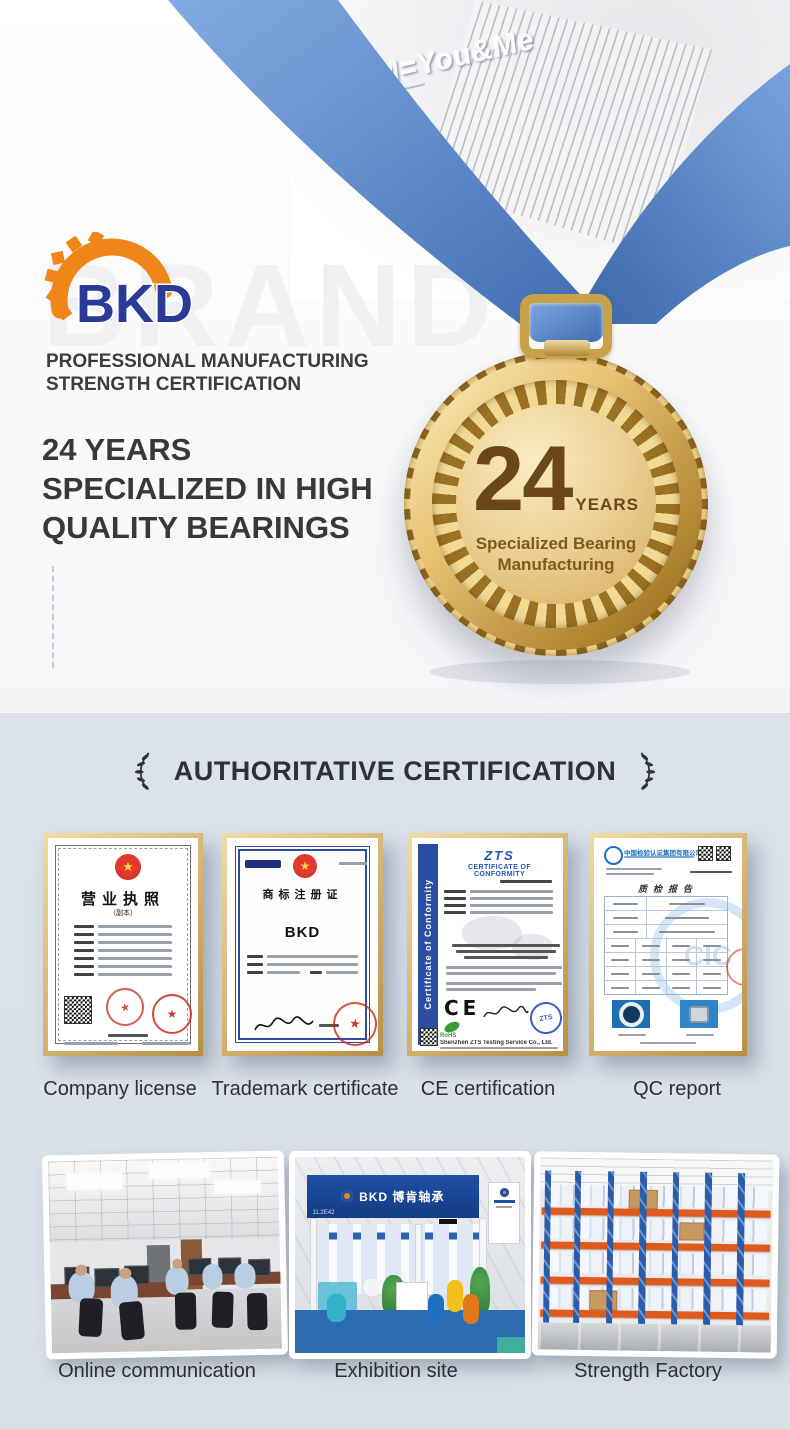 Image resolution: width=790 pixels, height=1429 pixels. I want to click on qc-title: 质检报告, so click(667, 890).